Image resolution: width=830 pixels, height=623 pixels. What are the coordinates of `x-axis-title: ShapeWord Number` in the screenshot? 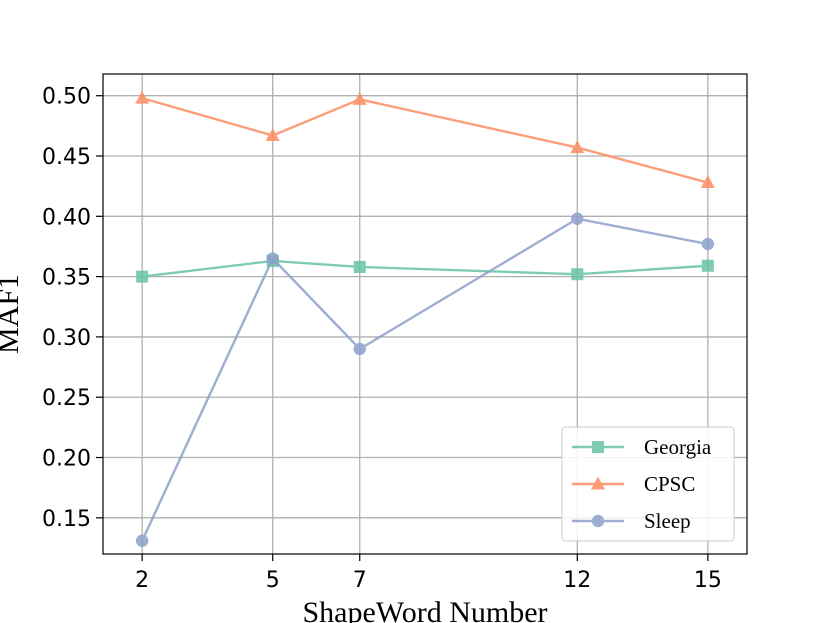 It's located at (424, 609).